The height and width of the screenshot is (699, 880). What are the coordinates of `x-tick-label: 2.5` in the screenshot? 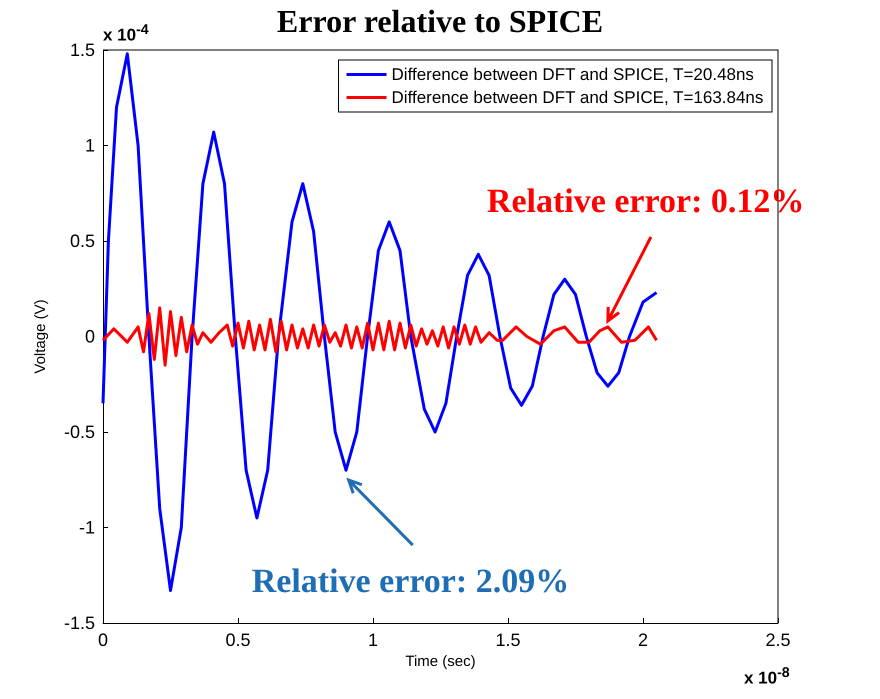 It's located at (778, 640).